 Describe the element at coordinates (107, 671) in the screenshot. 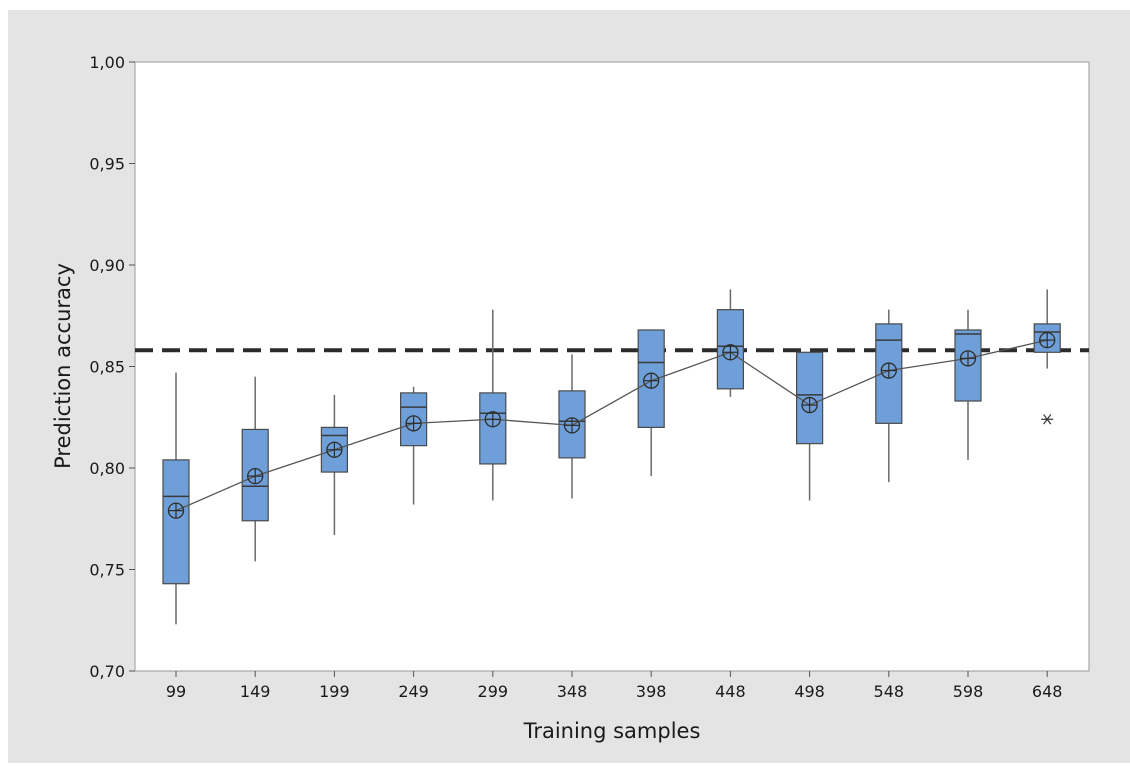

I see `y-tick-label: 0,70` at that location.